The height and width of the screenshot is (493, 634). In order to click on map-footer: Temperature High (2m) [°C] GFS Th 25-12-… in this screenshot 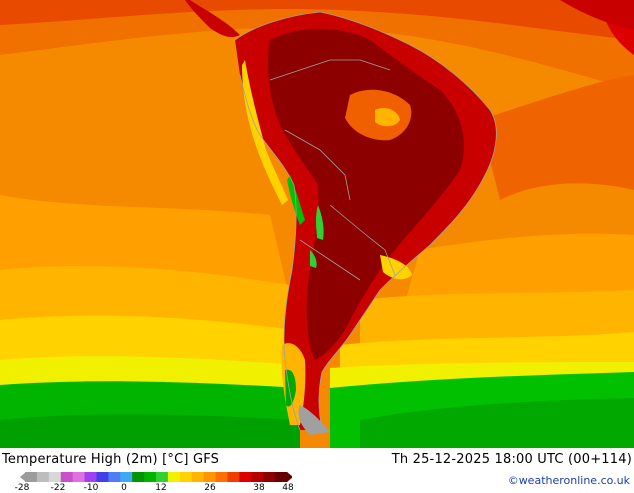, I will do `click(317, 470)`.